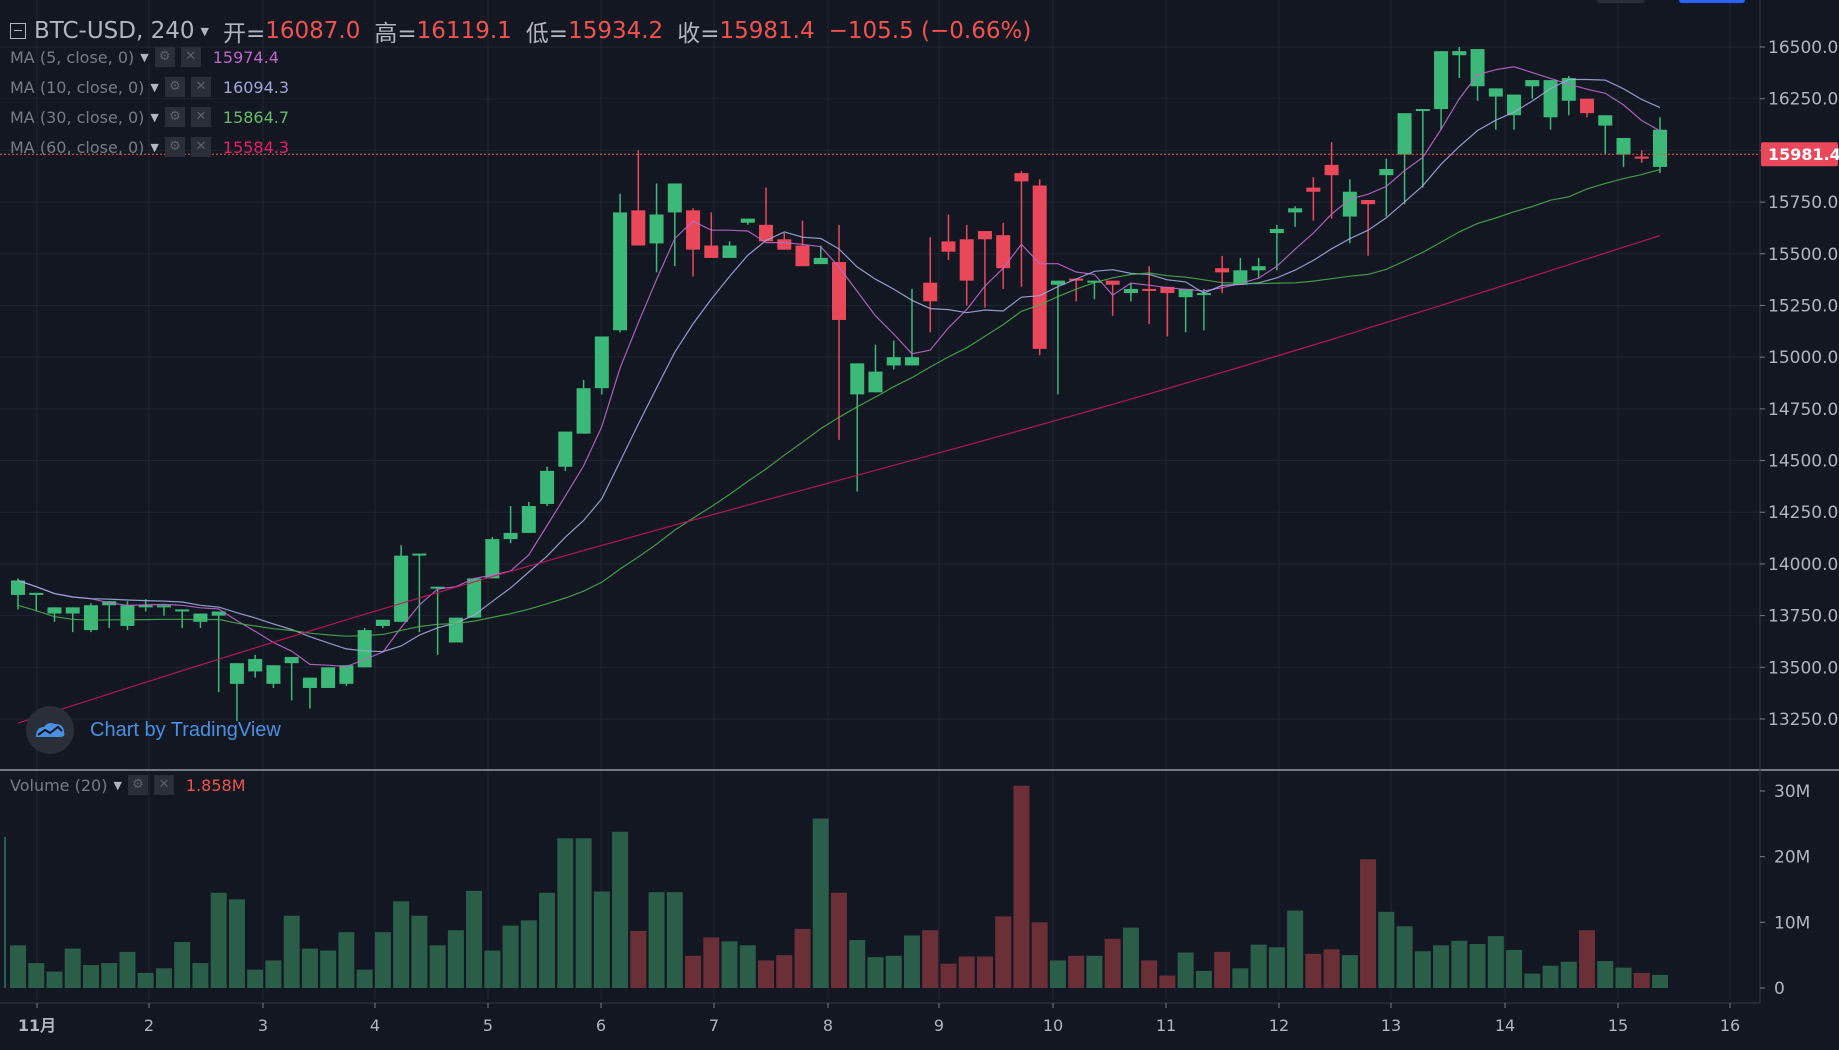 The width and height of the screenshot is (1839, 1050). I want to click on price-tick-label: 15000.0, so click(1803, 358).